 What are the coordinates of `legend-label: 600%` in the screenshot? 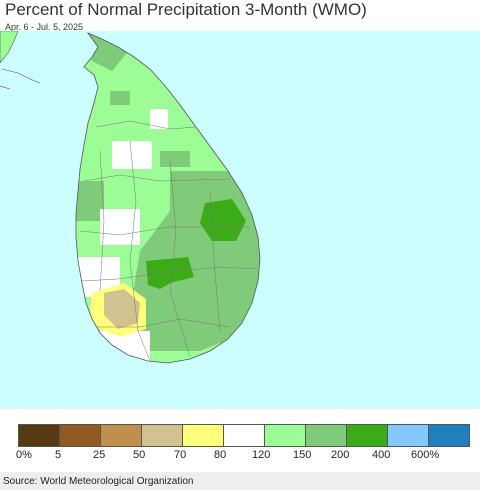 It's located at (425, 455).